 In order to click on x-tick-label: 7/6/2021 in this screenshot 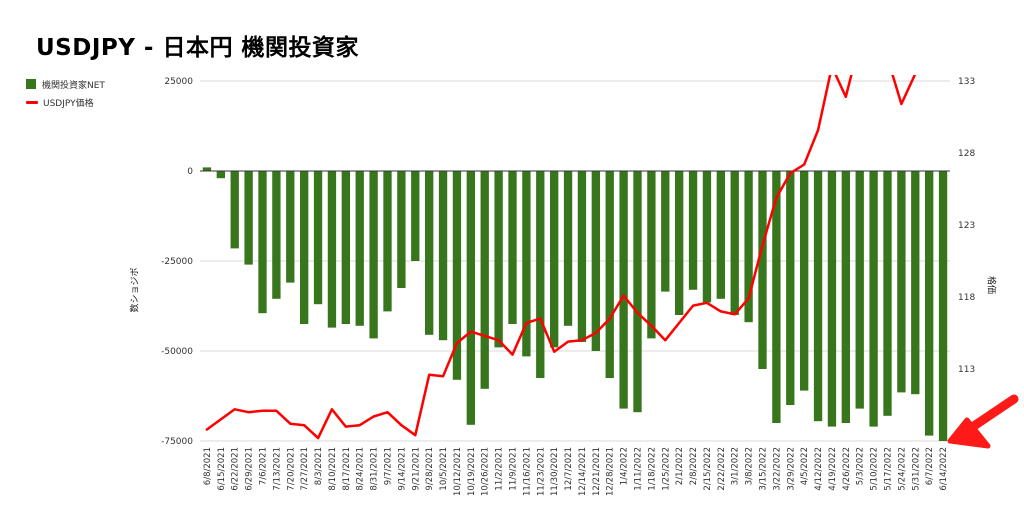, I will do `click(264, 466)`.